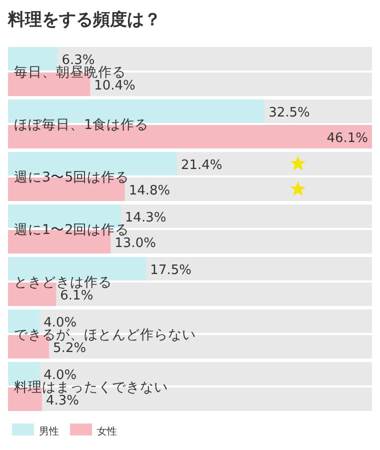 This screenshot has width=380, height=450. I want to click on data-label: 14.8%, so click(149, 190).